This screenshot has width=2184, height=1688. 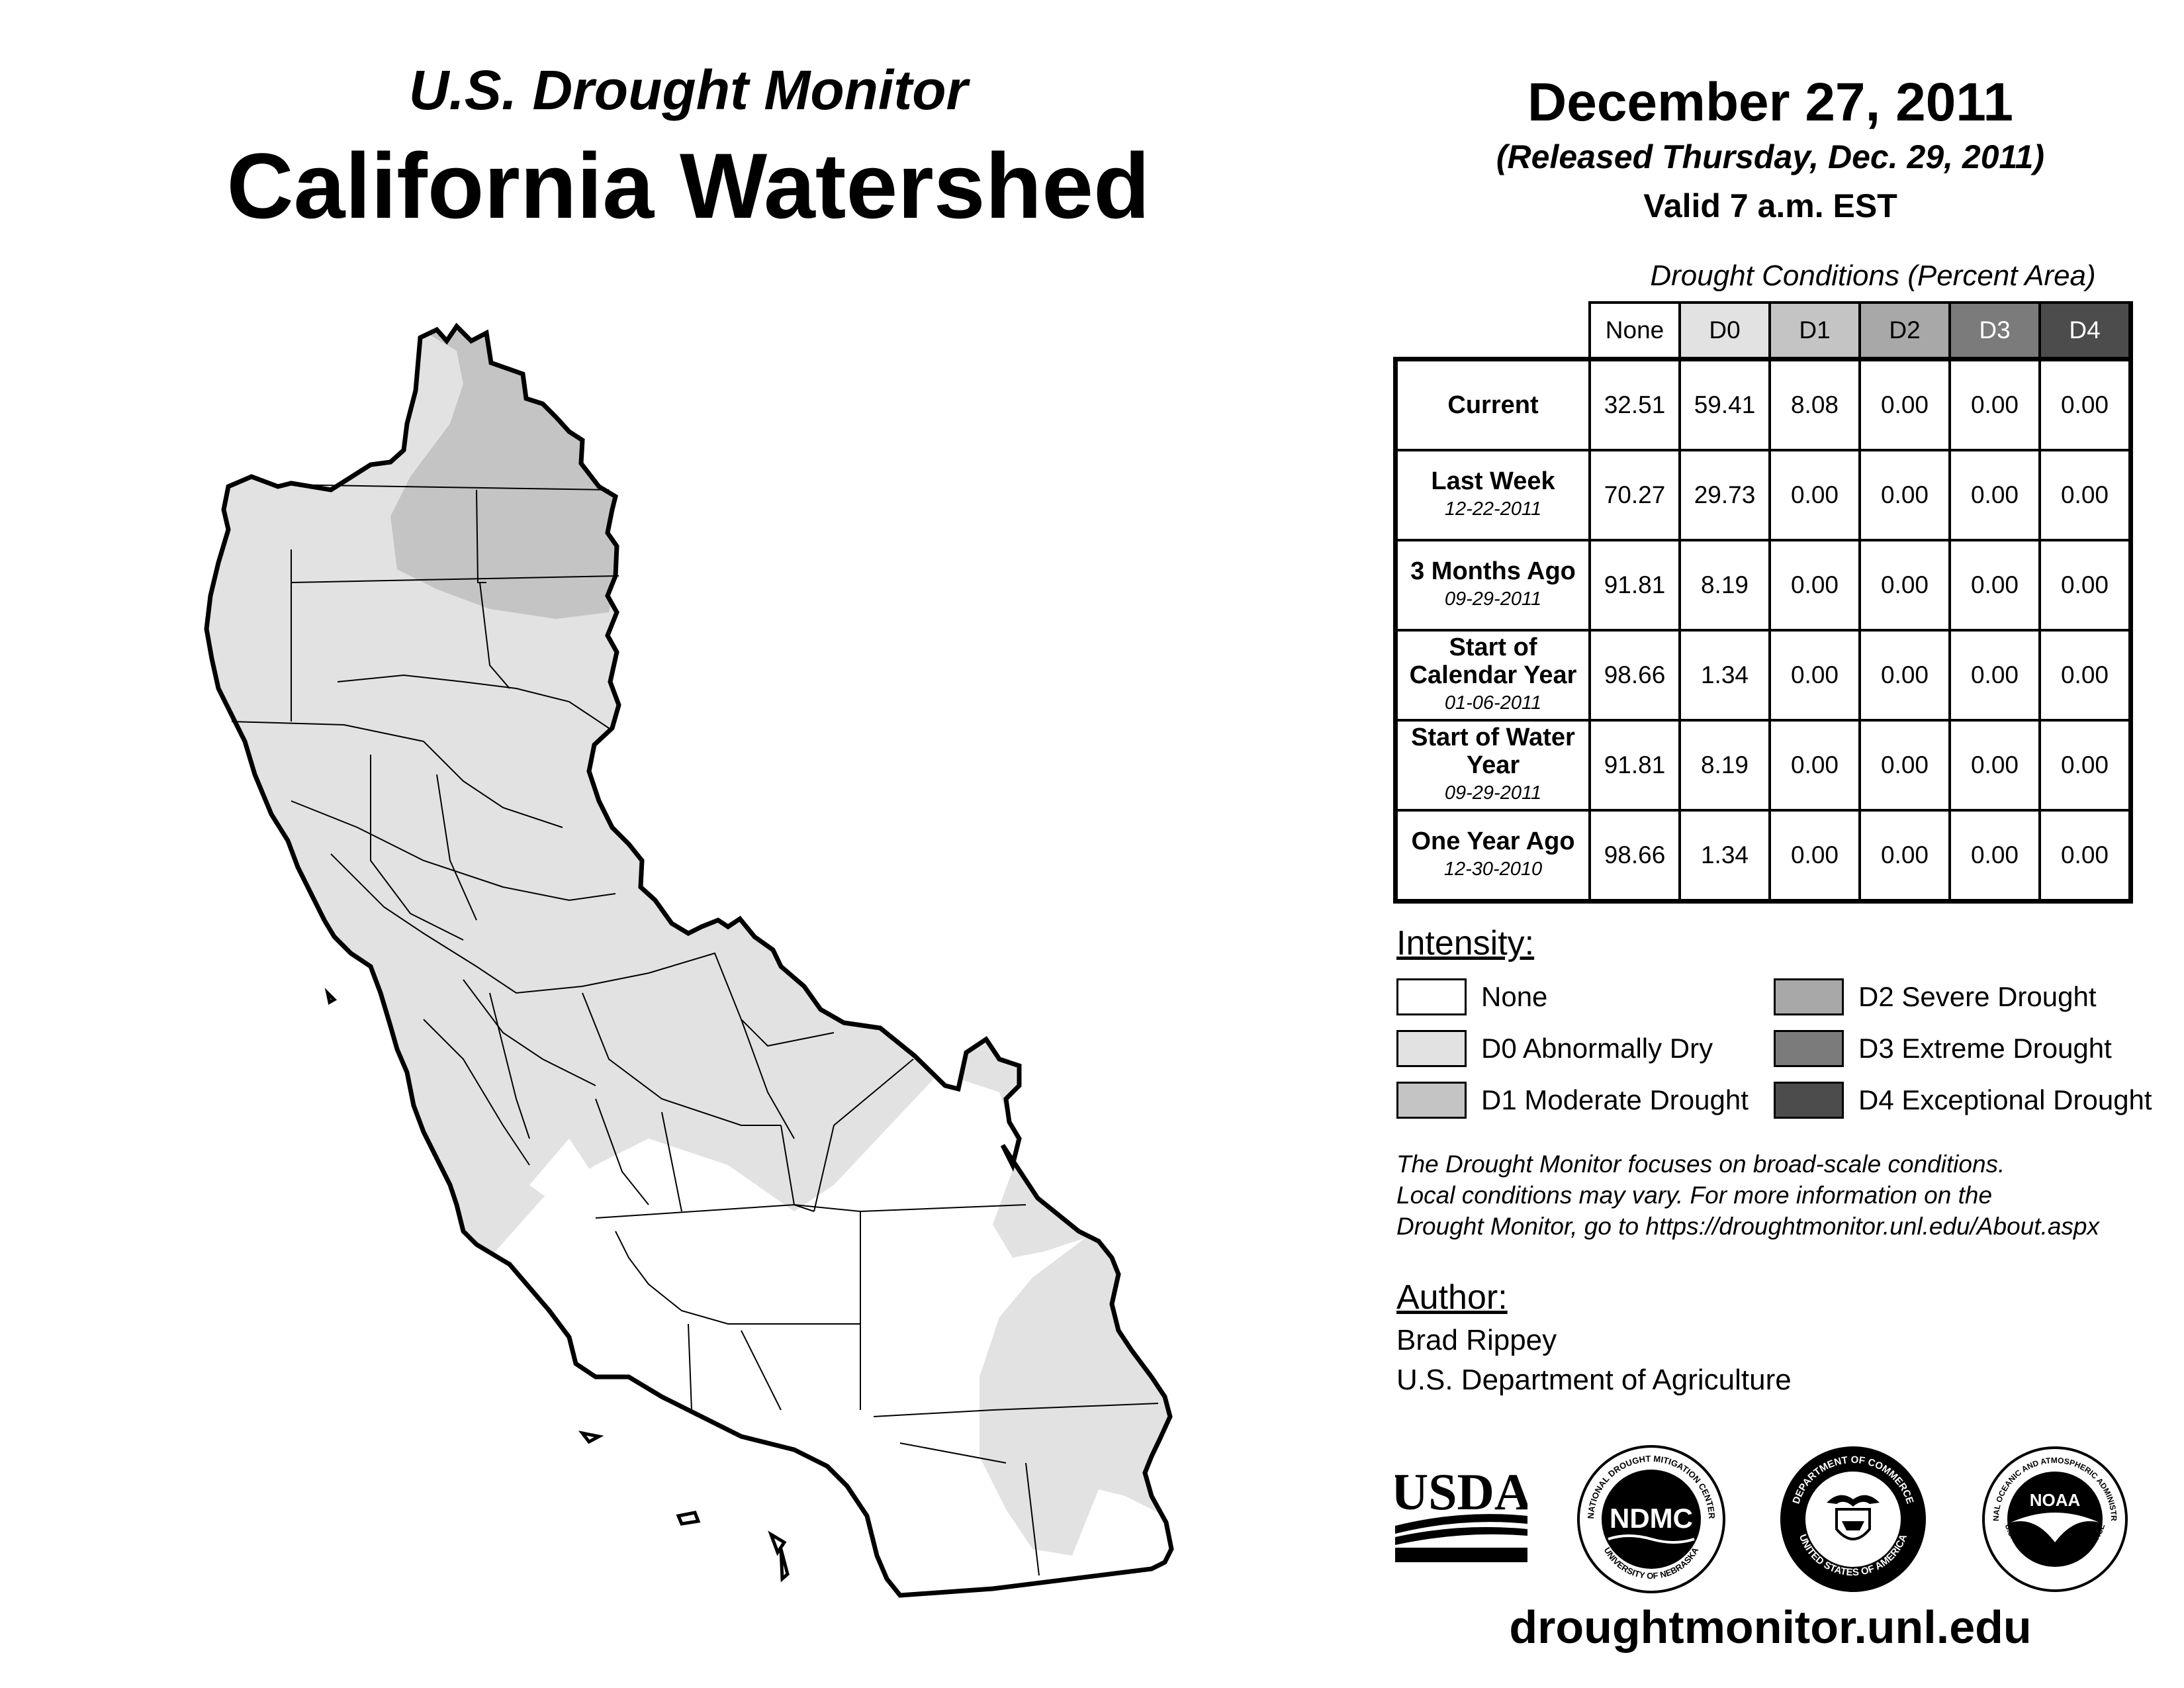 I want to click on usda-logo-text: USDA, so click(x=1461, y=1492).